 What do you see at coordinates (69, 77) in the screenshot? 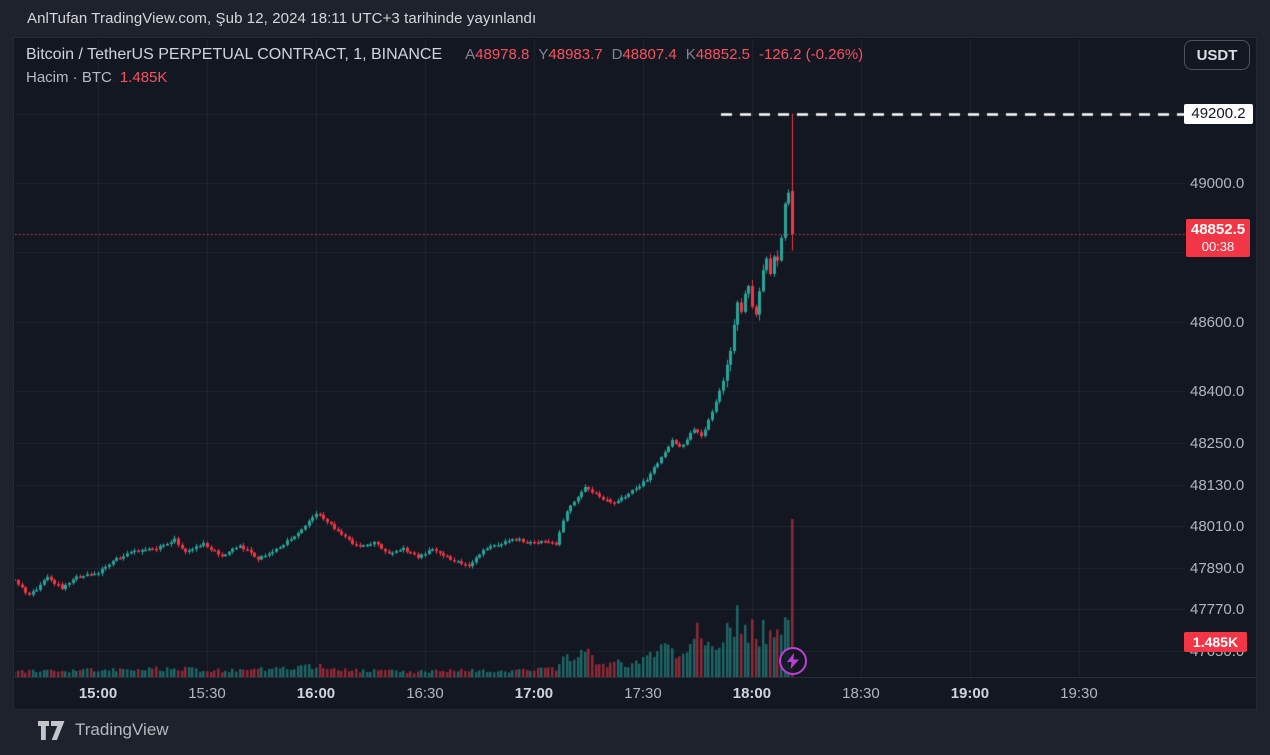
I see `volume-indicator-label: Hacim · BTC` at bounding box center [69, 77].